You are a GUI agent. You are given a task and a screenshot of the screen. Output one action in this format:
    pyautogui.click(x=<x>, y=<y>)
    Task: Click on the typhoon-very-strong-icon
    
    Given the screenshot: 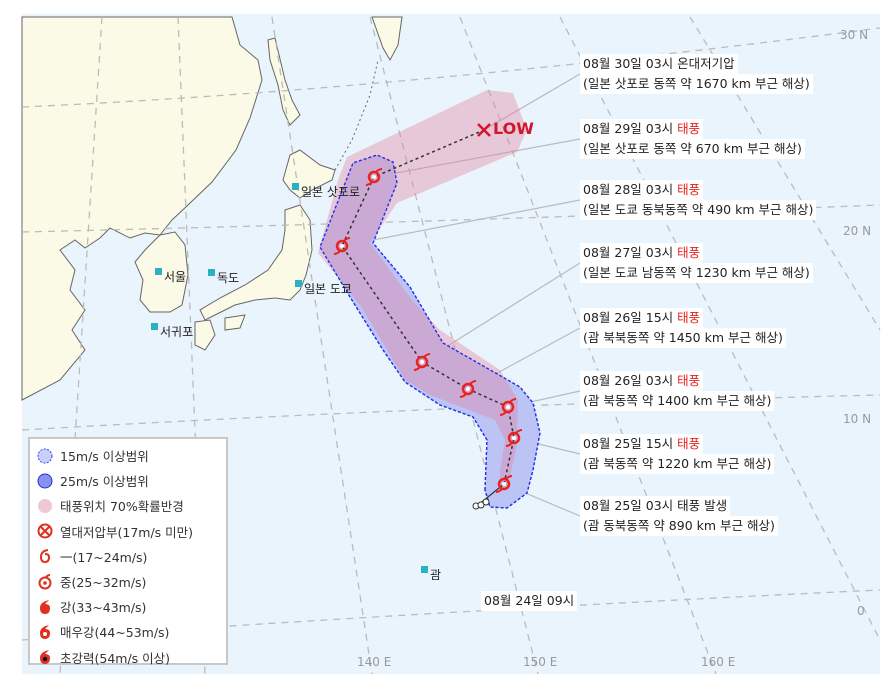 What is the action you would take?
    pyautogui.click(x=45, y=631)
    